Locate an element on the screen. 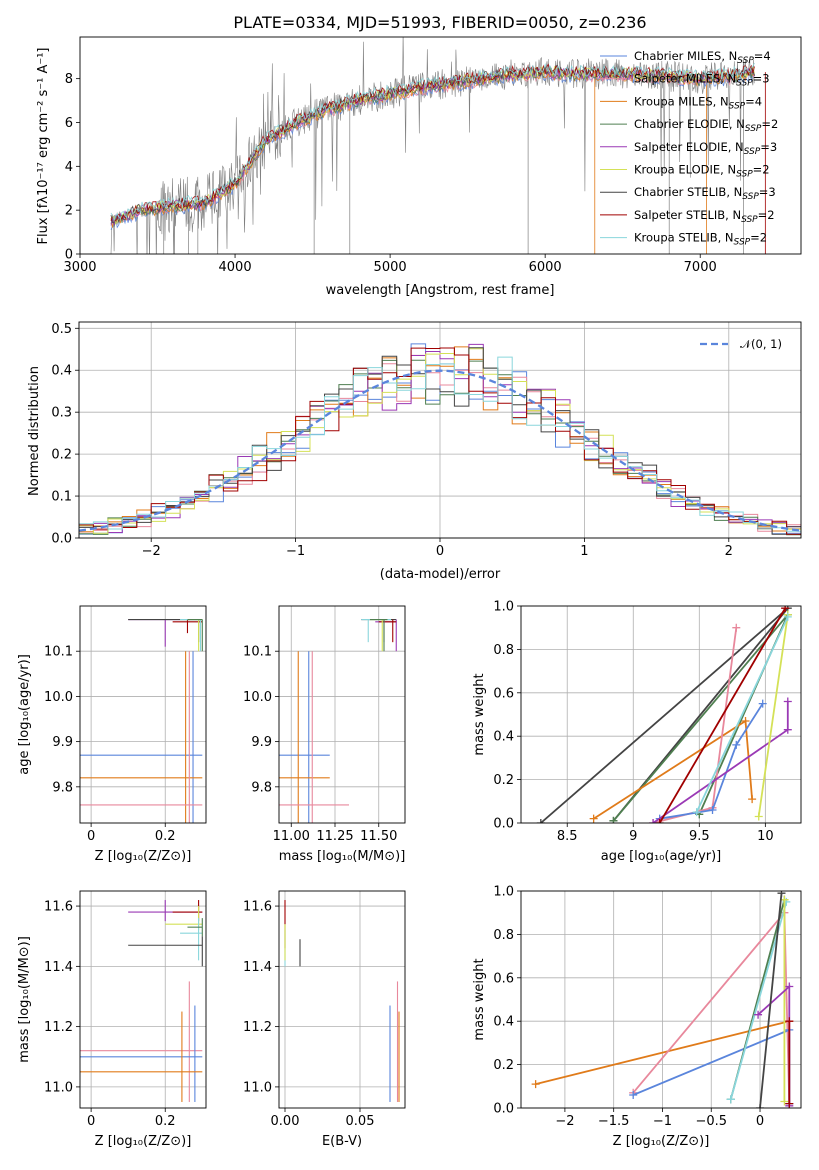  y-tick-label: 1.0 is located at coordinates (503, 892).